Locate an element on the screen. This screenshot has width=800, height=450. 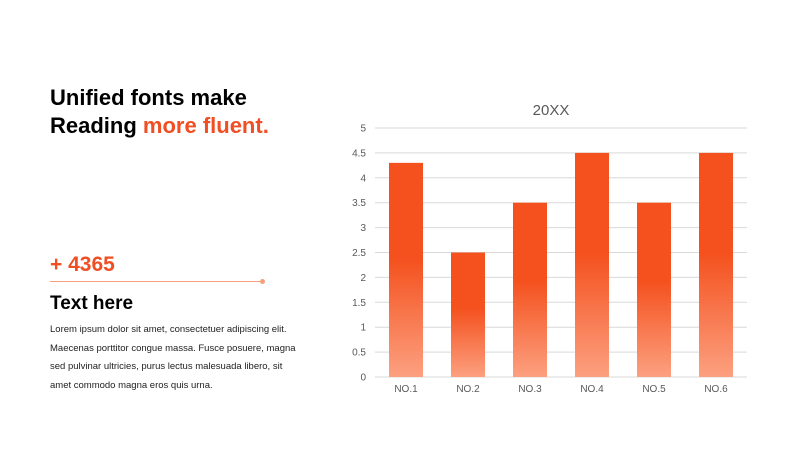
y-tick-label: 4.5 is located at coordinates (359, 153).